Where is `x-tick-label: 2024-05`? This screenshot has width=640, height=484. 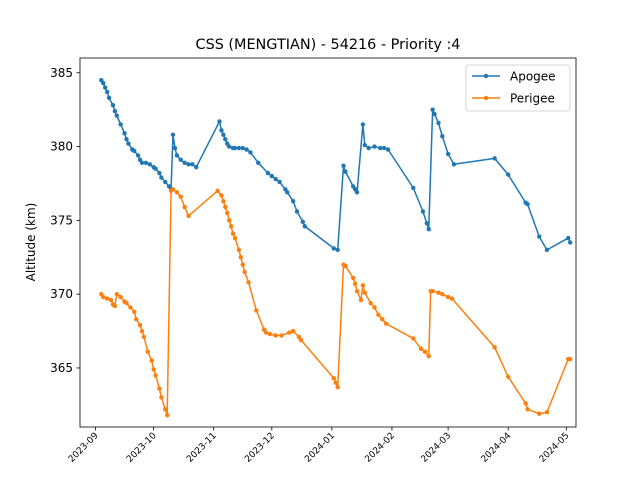 x-tick-label: 2024-05 is located at coordinates (555, 448).